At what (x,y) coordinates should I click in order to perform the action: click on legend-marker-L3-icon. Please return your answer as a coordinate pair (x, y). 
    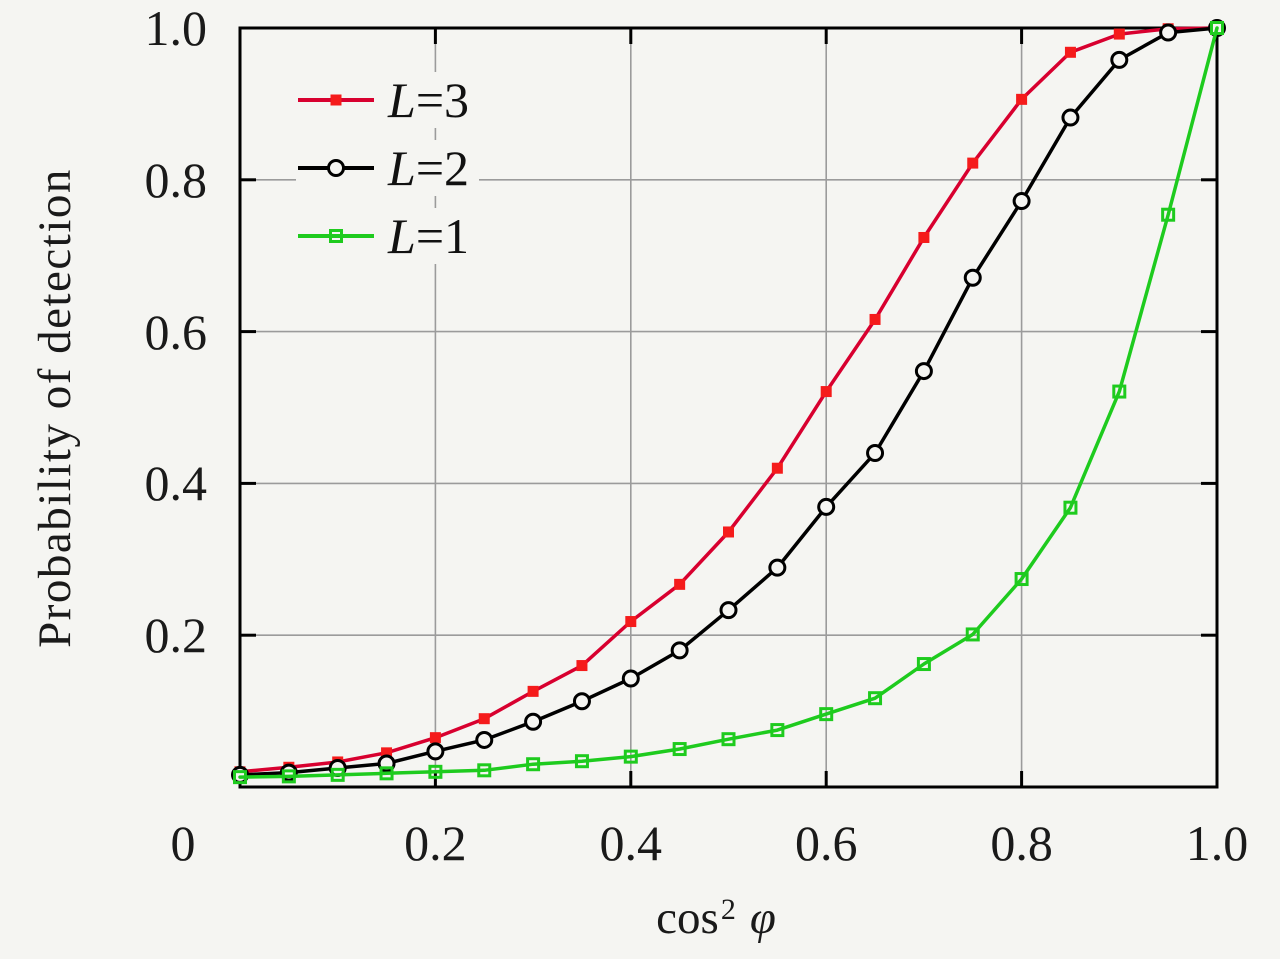
    Looking at the image, I should click on (336, 100).